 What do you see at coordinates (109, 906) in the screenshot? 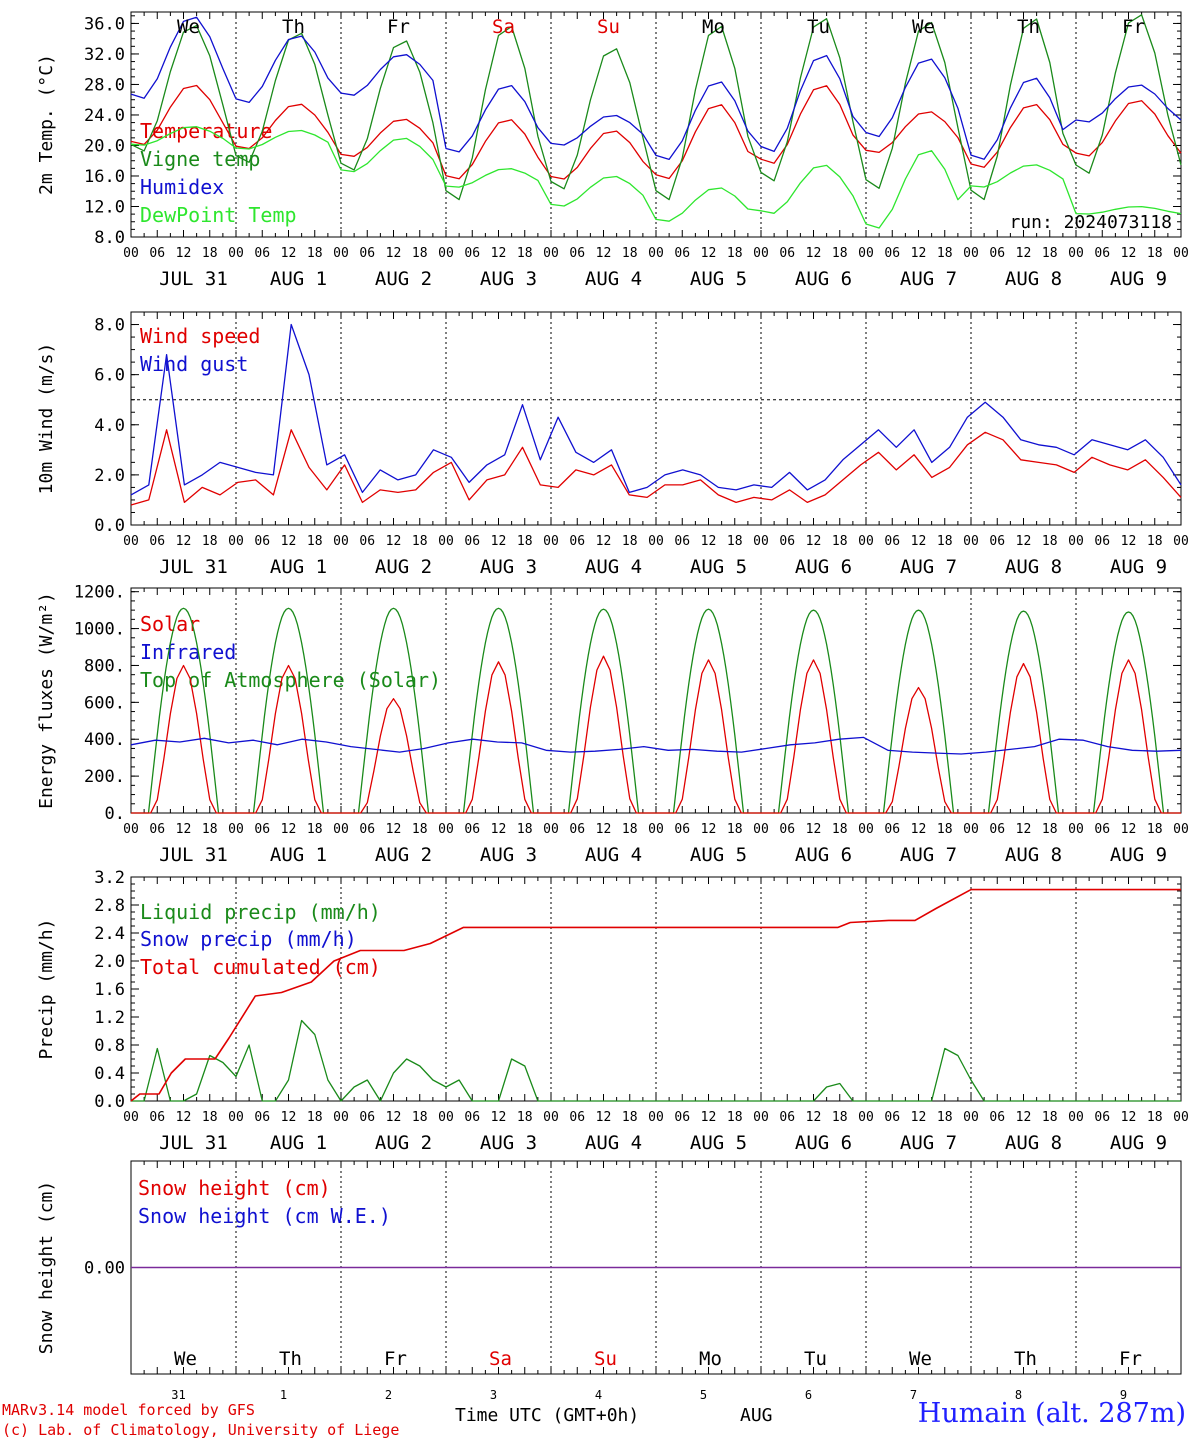
I see `y-tick-label: 2.8` at bounding box center [109, 906].